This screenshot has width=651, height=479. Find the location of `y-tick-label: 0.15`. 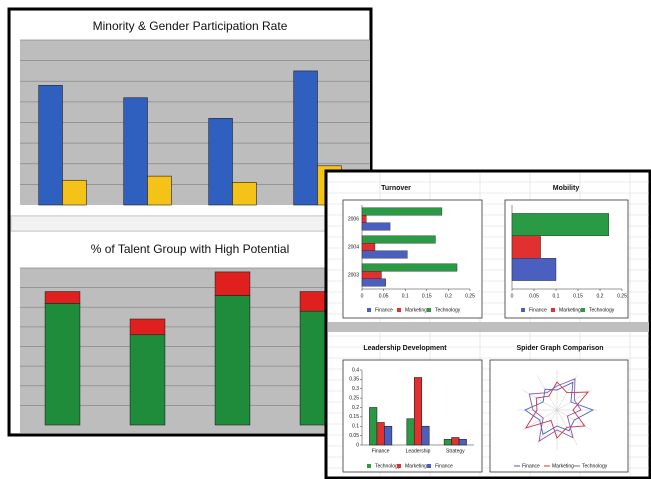

y-tick-label: 0.15 is located at coordinates (354, 417).